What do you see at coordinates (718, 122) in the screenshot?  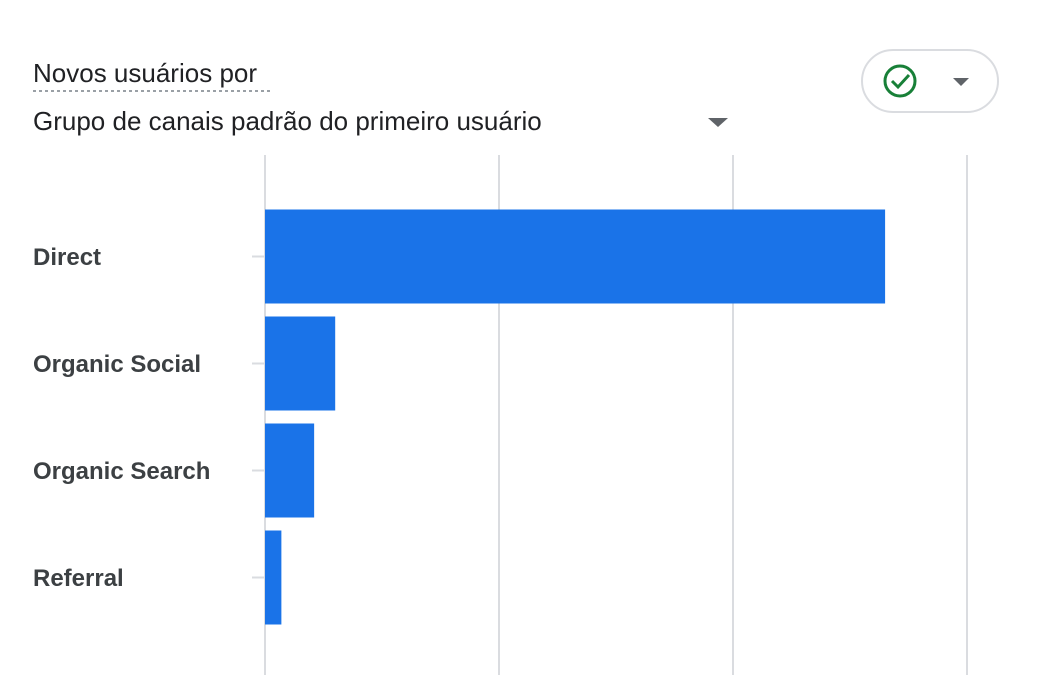 I see `dimension-dropdown-arrow` at bounding box center [718, 122].